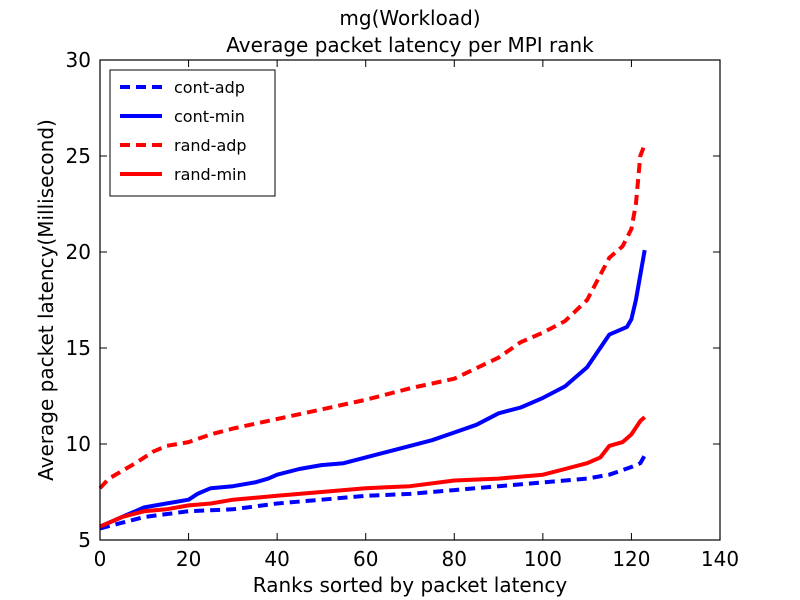  What do you see at coordinates (410, 45) in the screenshot?
I see `chart-title-line-2: Average packet latency per MPI rank` at bounding box center [410, 45].